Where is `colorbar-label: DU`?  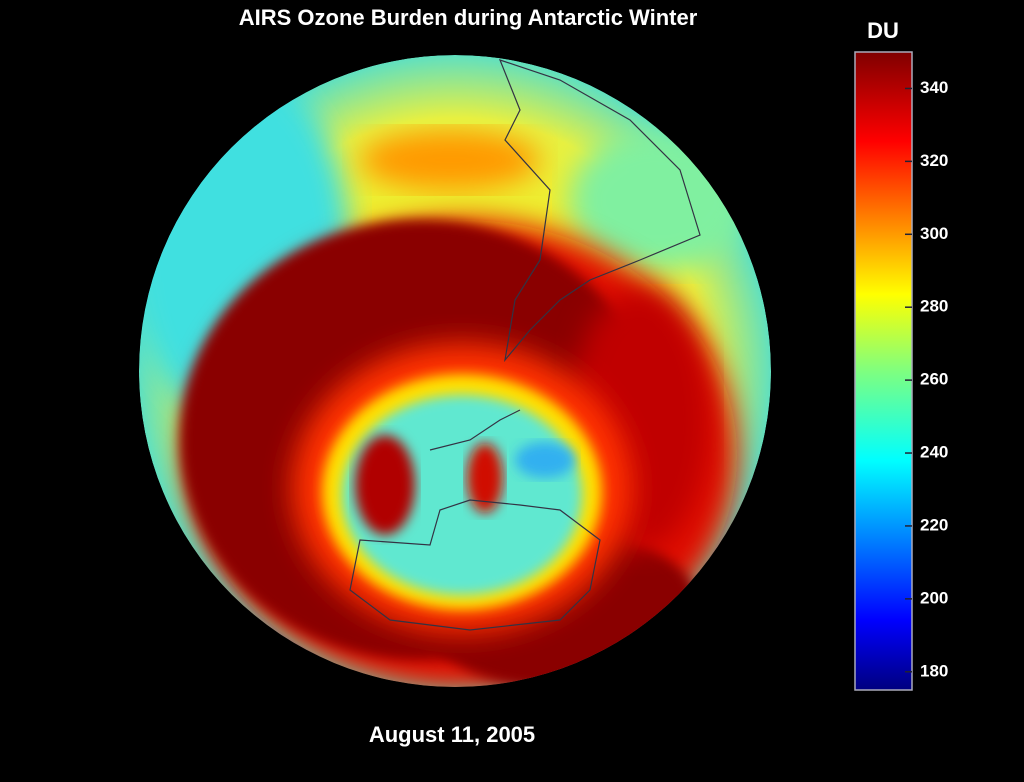 colorbar-label: DU is located at coordinates (883, 30).